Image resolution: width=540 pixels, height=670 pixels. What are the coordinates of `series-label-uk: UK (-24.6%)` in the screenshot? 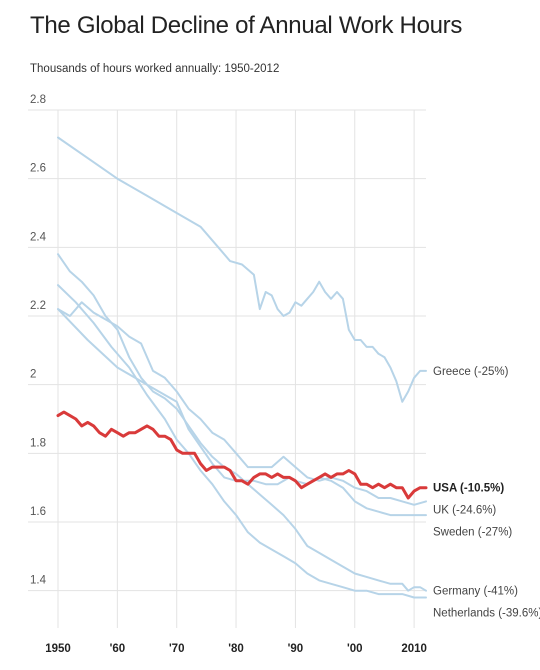 It's located at (464, 511).